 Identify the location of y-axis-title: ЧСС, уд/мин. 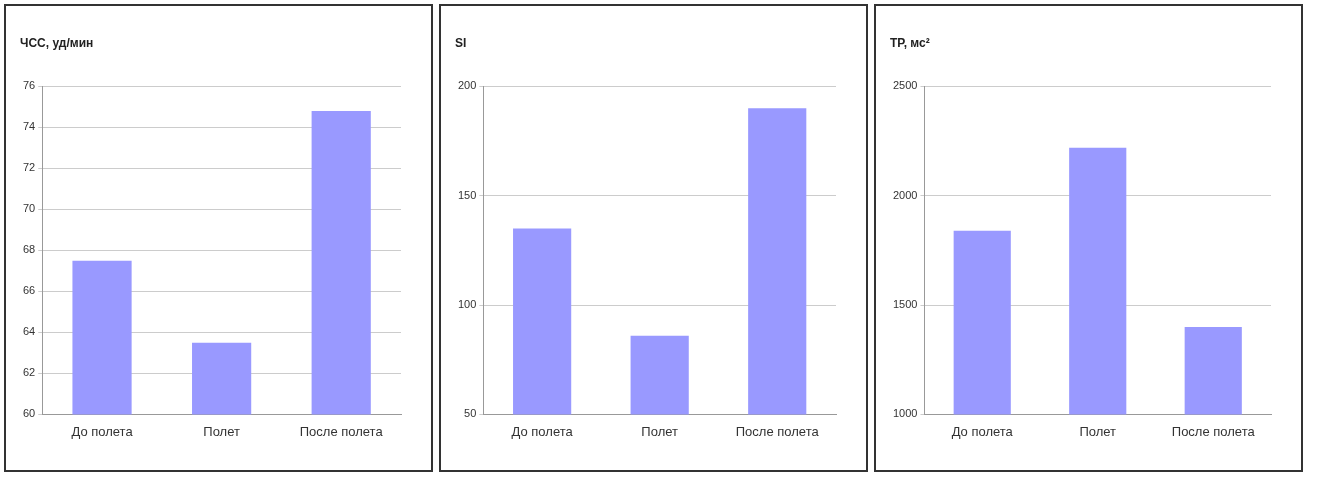
(57, 42).